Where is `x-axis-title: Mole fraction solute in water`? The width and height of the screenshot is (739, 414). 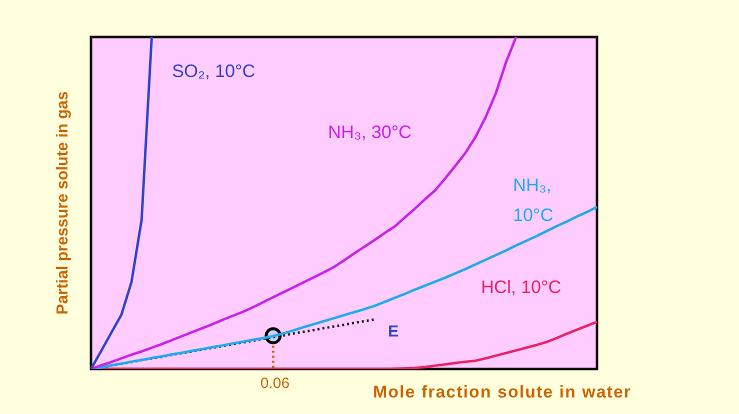 x-axis-title: Mole fraction solute in water is located at coordinates (502, 392).